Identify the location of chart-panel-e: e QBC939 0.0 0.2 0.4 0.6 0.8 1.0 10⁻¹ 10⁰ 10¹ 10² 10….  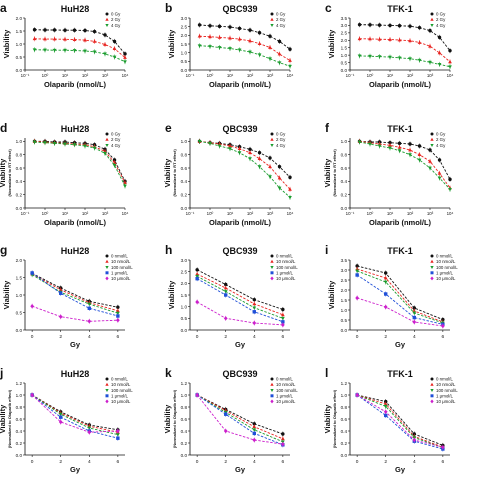
(228, 174).